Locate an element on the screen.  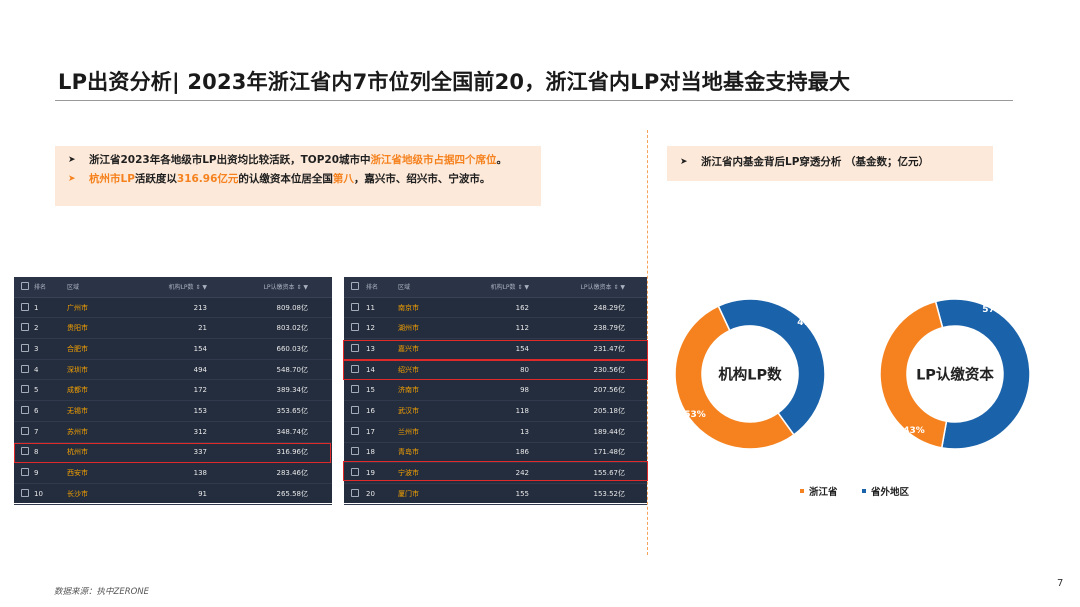
table-row: 11 南京市 162 248.29亿 is located at coordinates (495, 308).